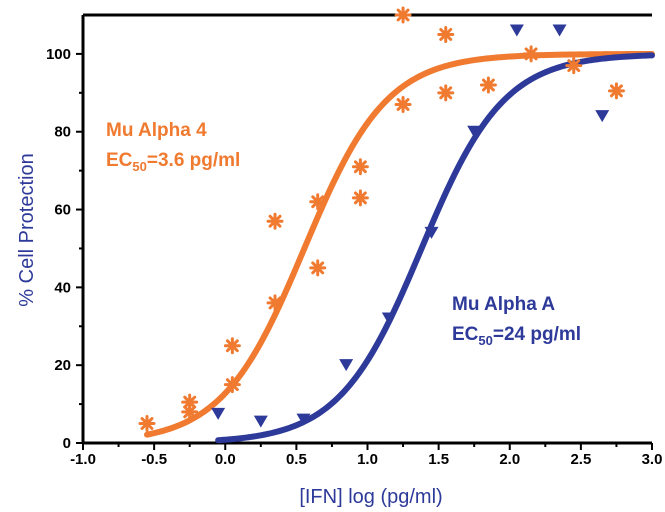  I want to click on series-2-ec-value: =24 pg/ml, so click(537, 334).